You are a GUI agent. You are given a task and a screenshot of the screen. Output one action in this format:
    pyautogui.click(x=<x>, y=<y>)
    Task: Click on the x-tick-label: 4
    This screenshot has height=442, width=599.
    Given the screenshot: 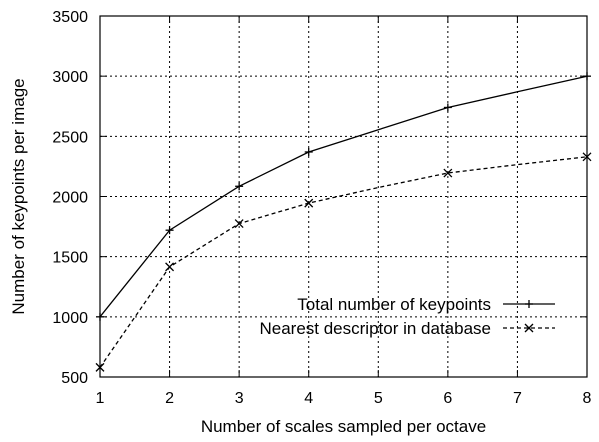 What is the action you would take?
    pyautogui.click(x=308, y=398)
    